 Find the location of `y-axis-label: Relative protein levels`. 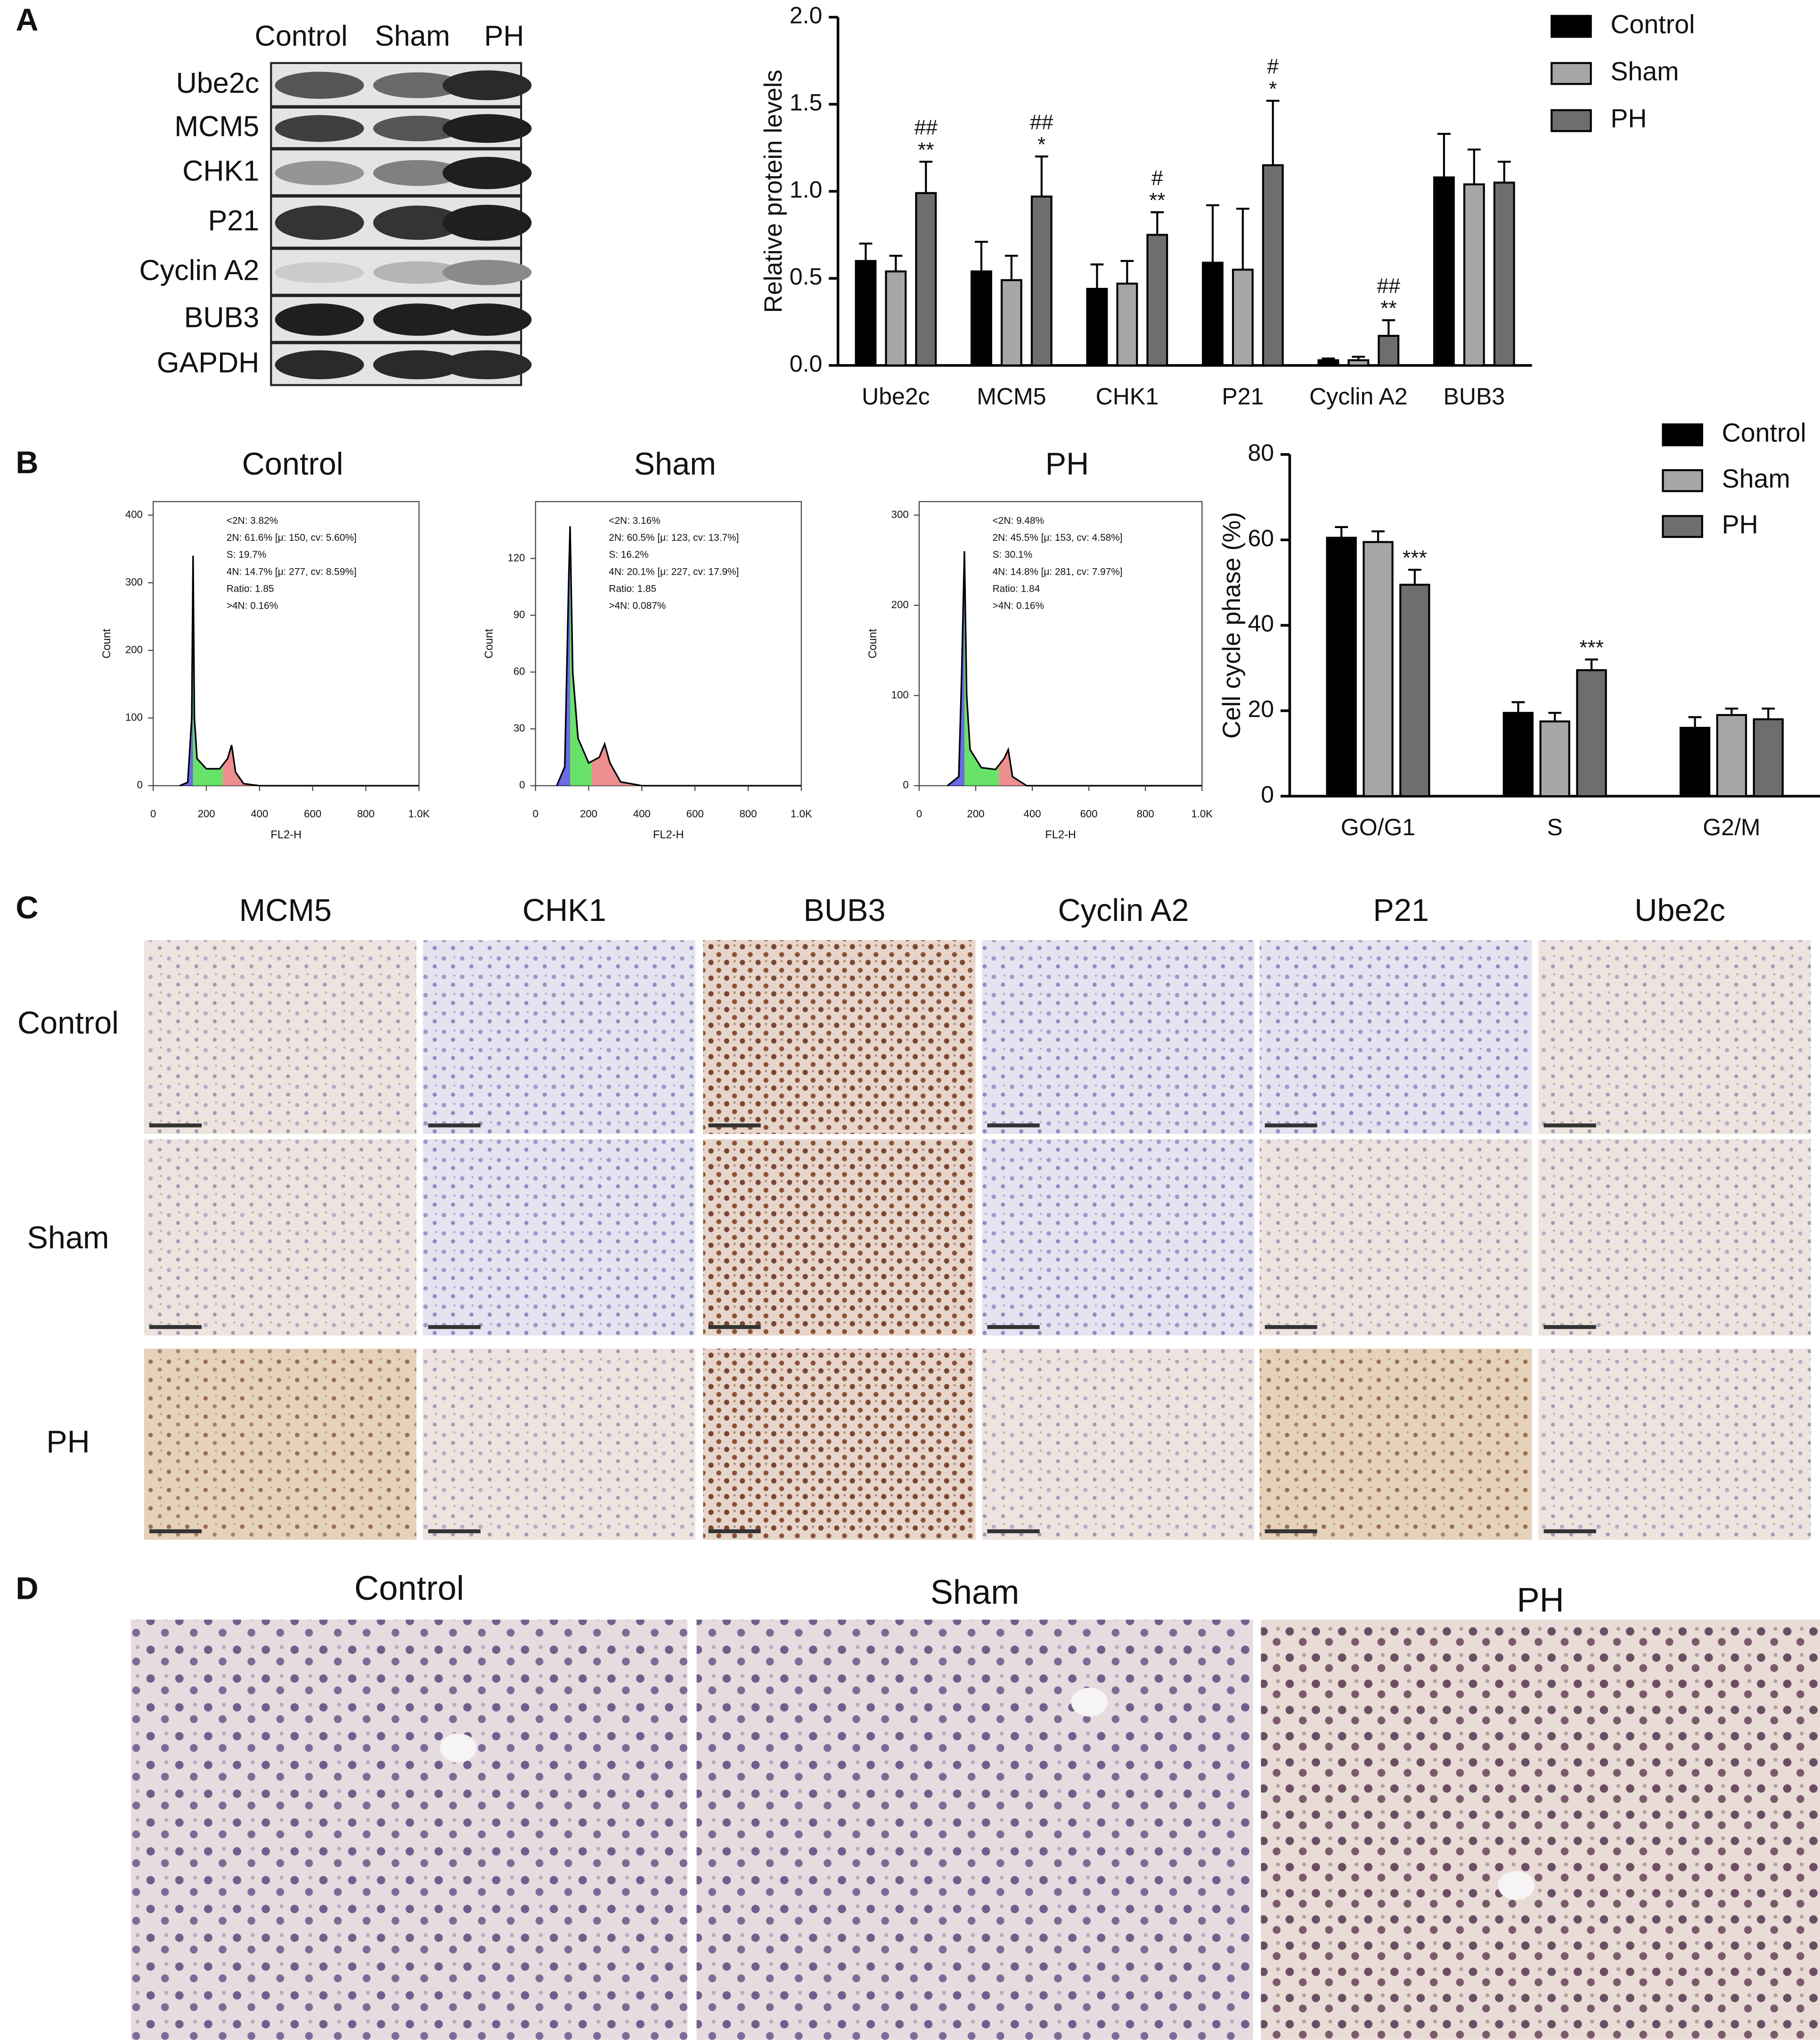

y-axis-label: Relative protein levels is located at coordinates (773, 191).